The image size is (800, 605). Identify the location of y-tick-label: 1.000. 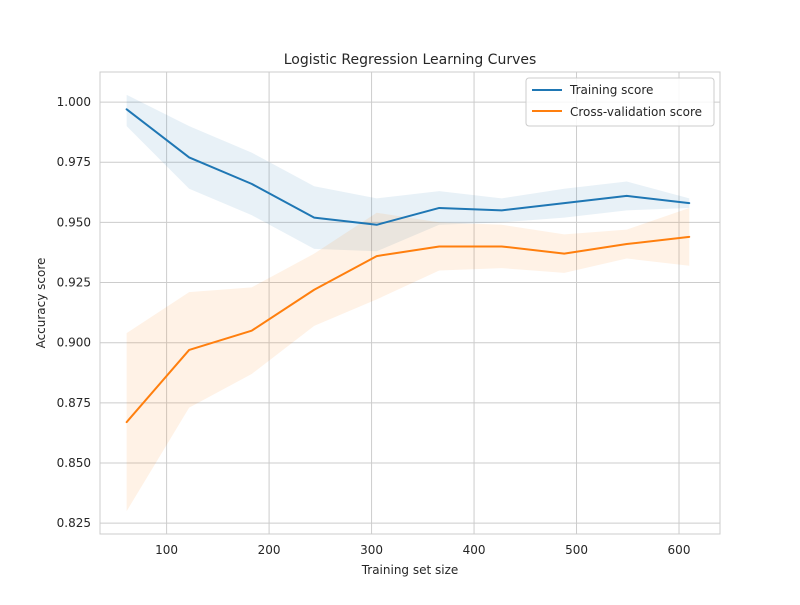
(74, 102).